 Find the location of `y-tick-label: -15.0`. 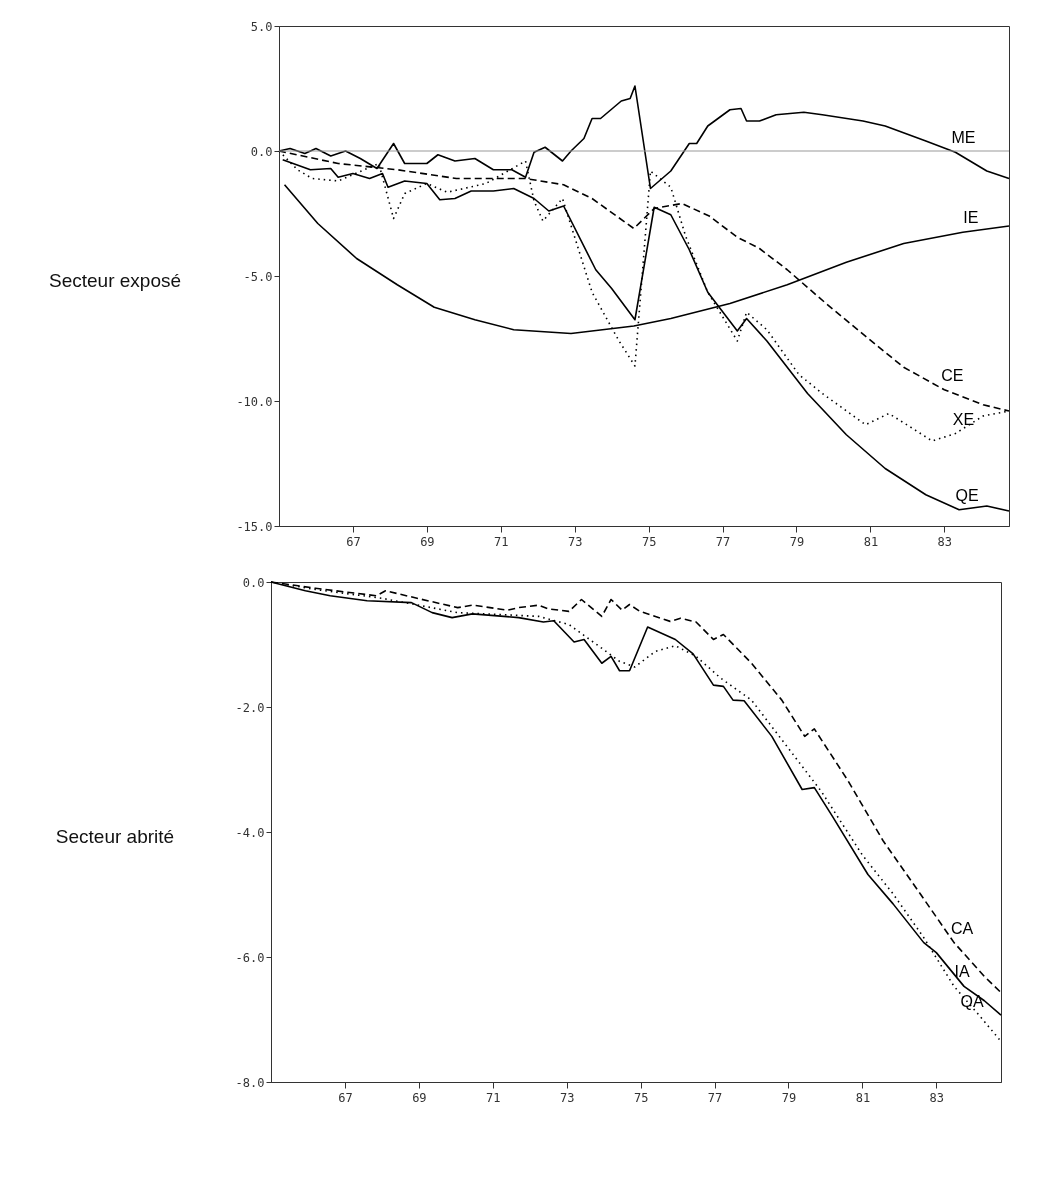

y-tick-label: -15.0 is located at coordinates (254, 526).